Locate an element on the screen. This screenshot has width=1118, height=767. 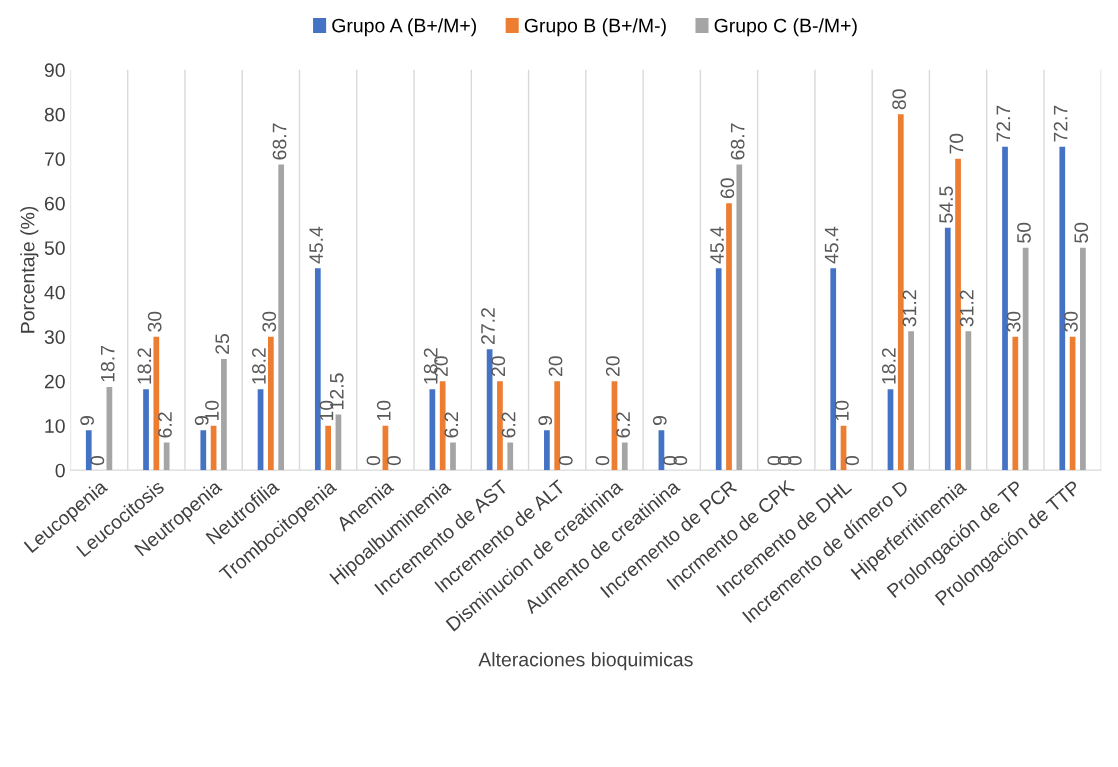
y-tick-label: 30 is located at coordinates (54, 337).